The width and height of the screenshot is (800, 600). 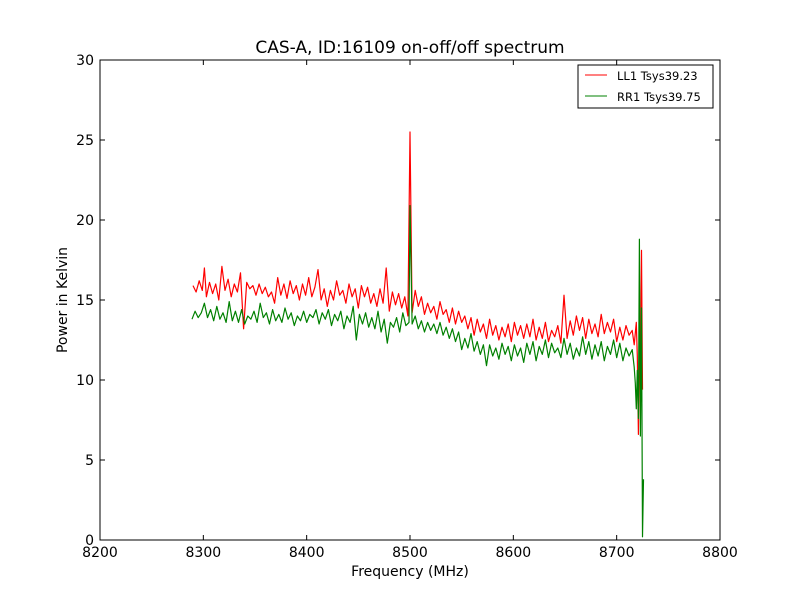 I want to click on y-tick-label: 5, so click(x=89, y=461).